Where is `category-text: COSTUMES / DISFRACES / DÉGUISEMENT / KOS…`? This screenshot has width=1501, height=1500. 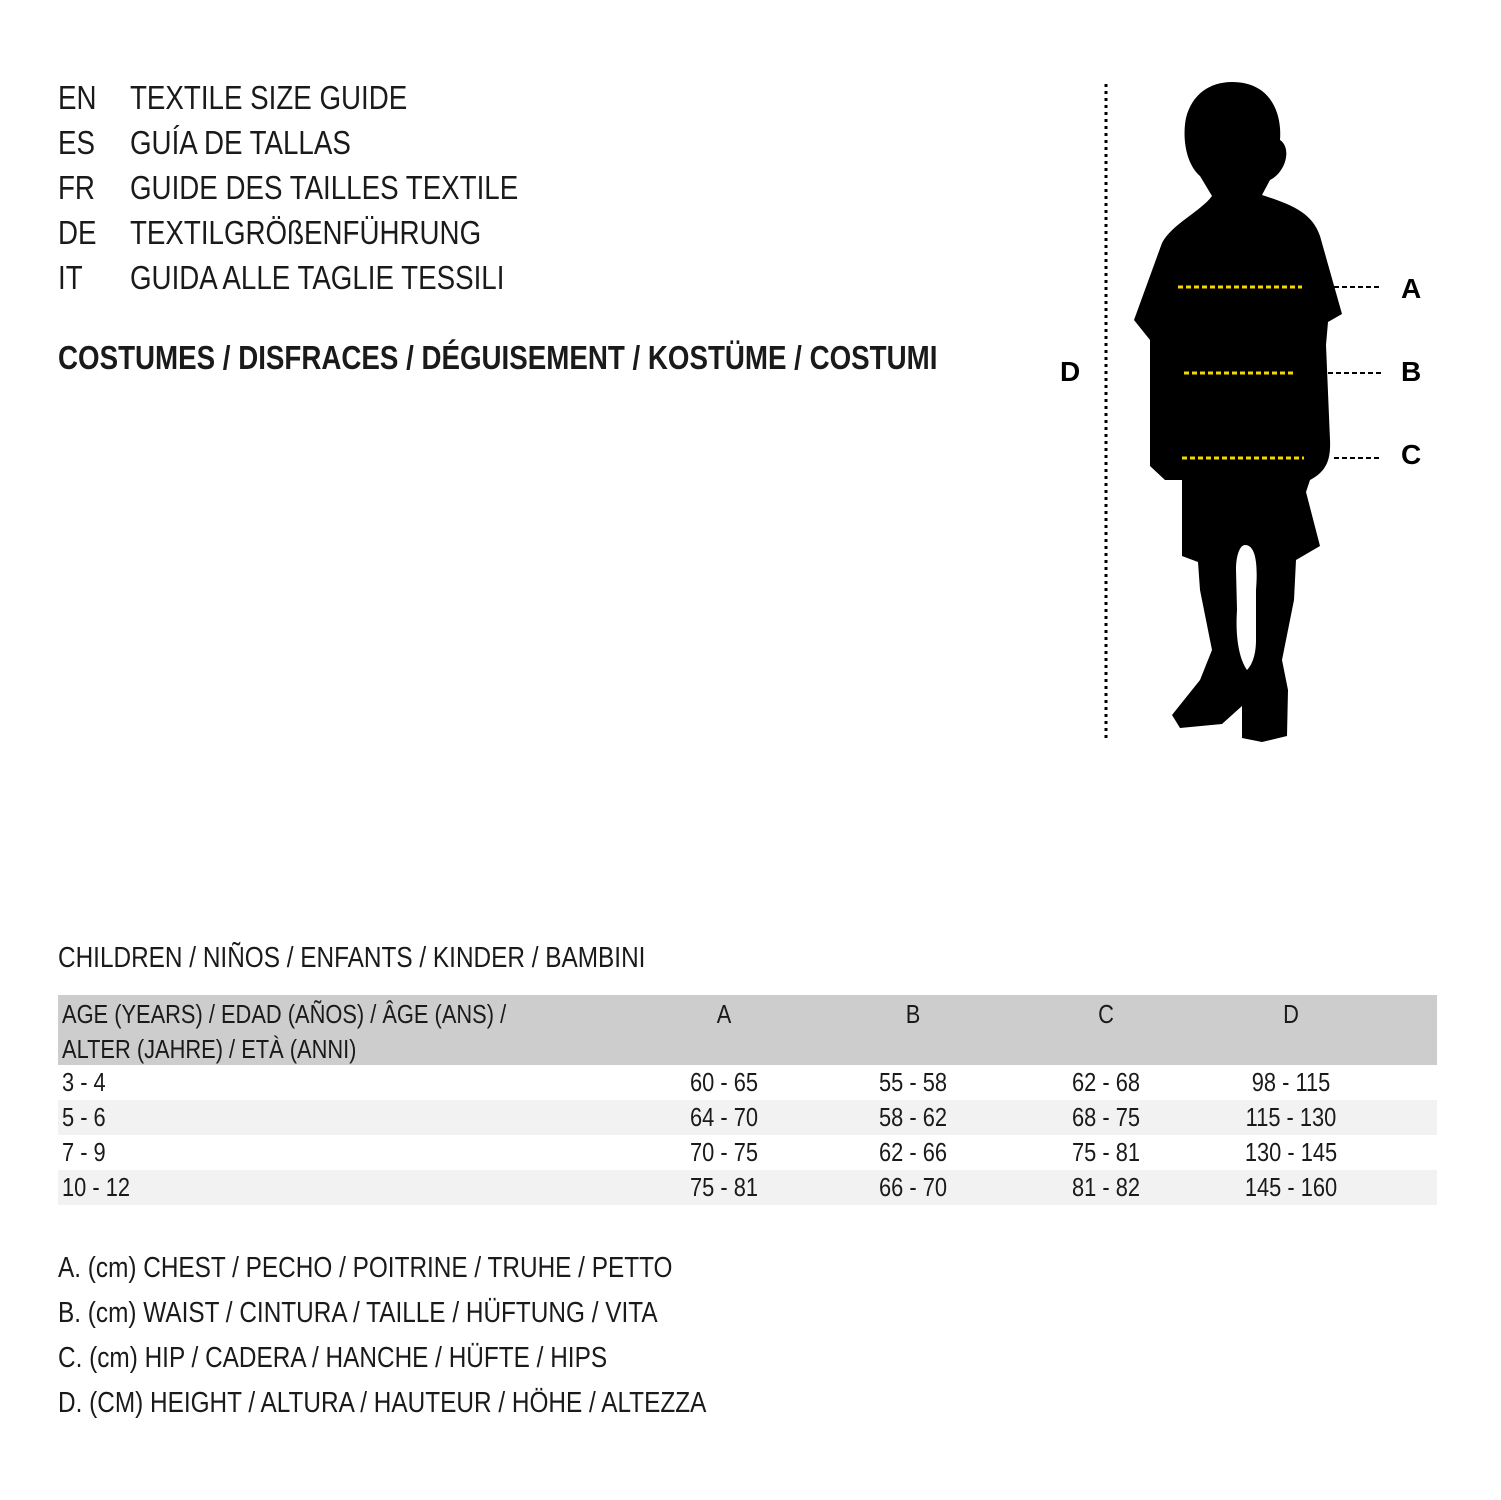 category-text: COSTUMES / DISFRACES / DÉGUISEMENT / KOS… is located at coordinates (498, 357).